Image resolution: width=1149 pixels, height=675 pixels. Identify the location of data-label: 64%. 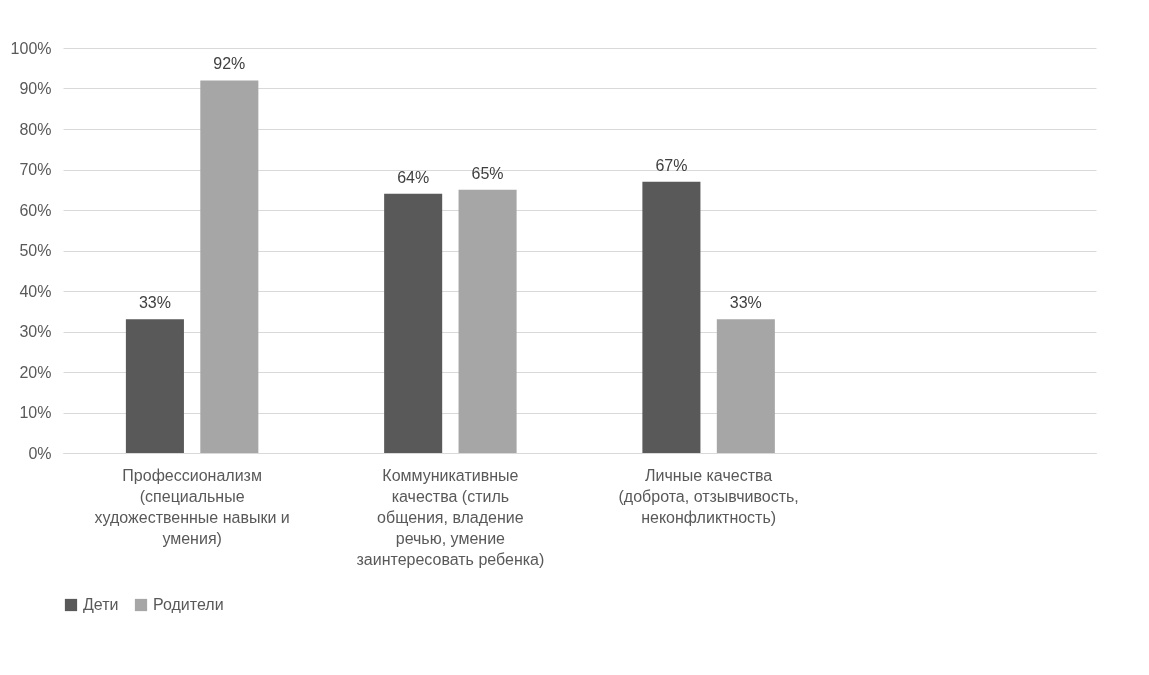
(413, 177).